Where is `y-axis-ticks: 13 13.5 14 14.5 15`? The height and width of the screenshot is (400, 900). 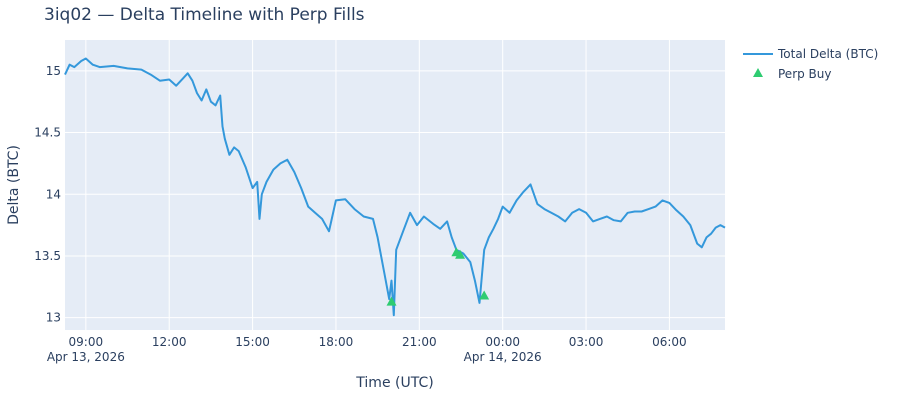
y-axis-ticks: 13 13.5 14 14.5 15 is located at coordinates (47, 194).